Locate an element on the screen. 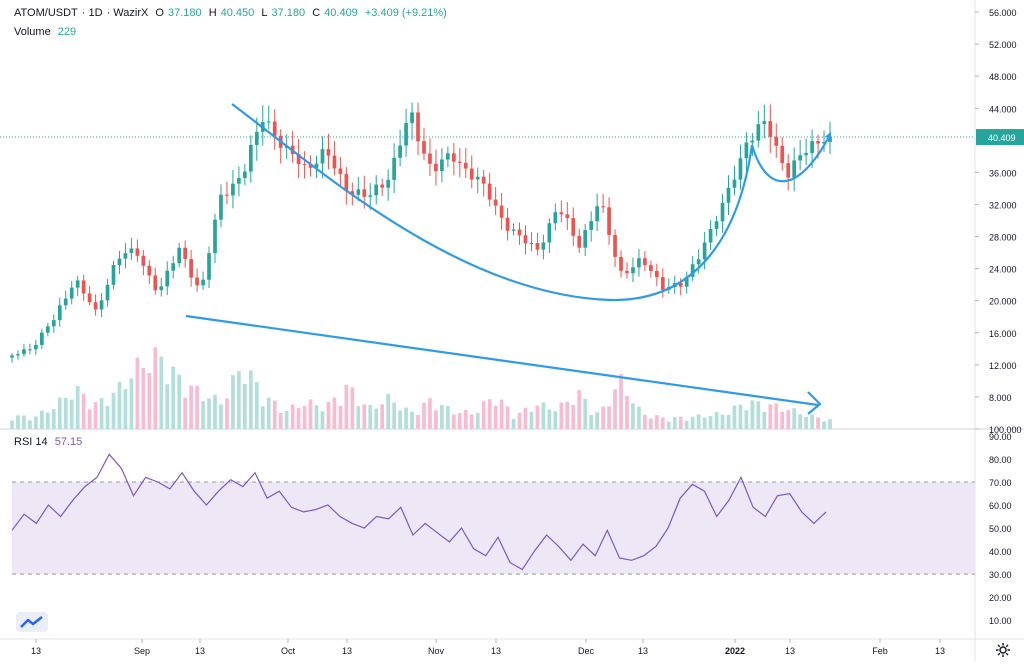 Image resolution: width=1024 pixels, height=666 pixels. last-price-label: 40.409 is located at coordinates (1002, 138).